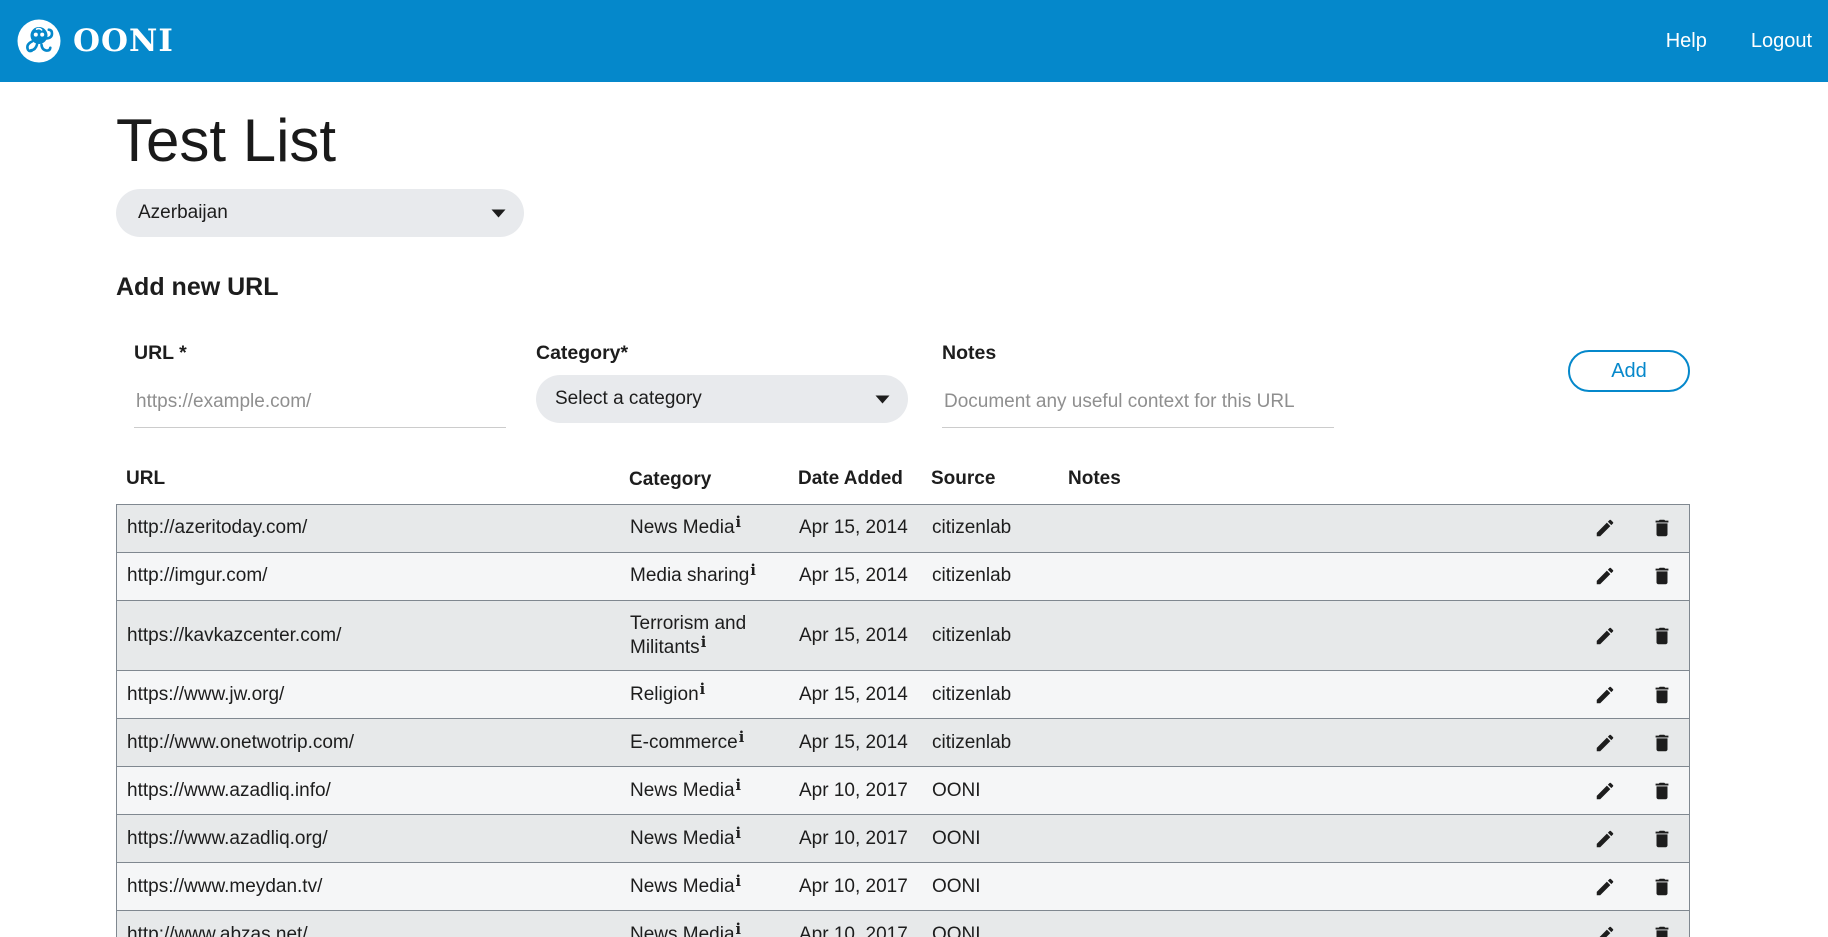 The height and width of the screenshot is (937, 1828). What do you see at coordinates (914, 41) in the screenshot?
I see `app-header: OONI Help Logout` at bounding box center [914, 41].